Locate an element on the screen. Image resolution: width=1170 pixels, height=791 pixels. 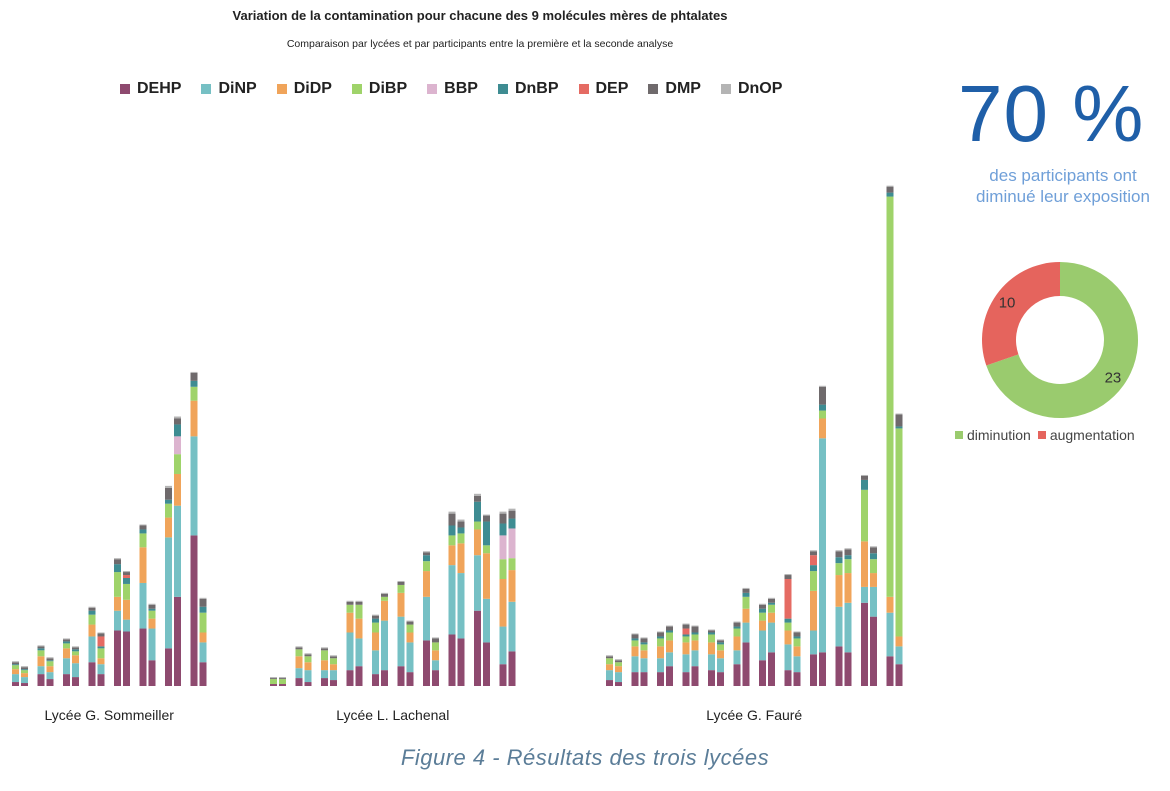
legend-label: DiNP is located at coordinates (237, 88).